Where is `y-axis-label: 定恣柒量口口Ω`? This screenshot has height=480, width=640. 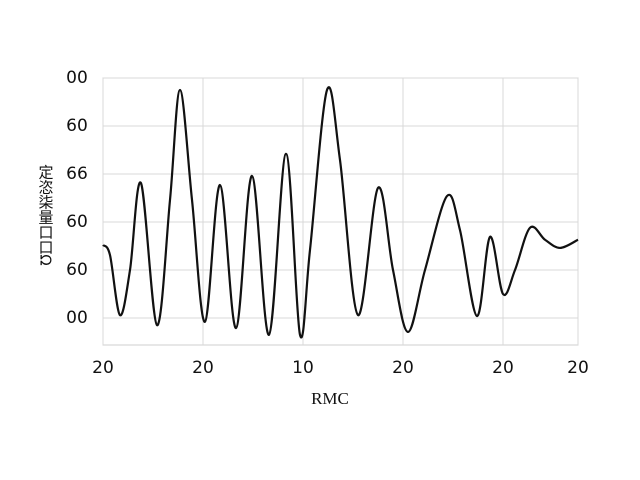
y-axis-label: 定恣柒量口口Ω is located at coordinates (46, 214).